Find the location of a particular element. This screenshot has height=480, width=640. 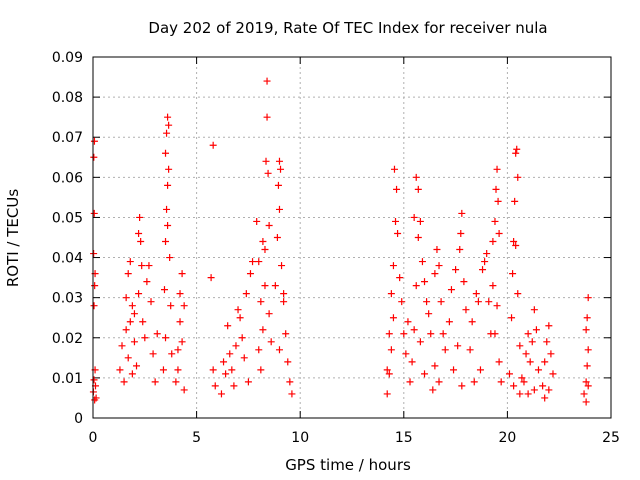

y-tick-labels: 0 0.01 0.02 0.03 0.04 0.05 0.06 0.07 0.08 0.09 is located at coordinates (67, 238).